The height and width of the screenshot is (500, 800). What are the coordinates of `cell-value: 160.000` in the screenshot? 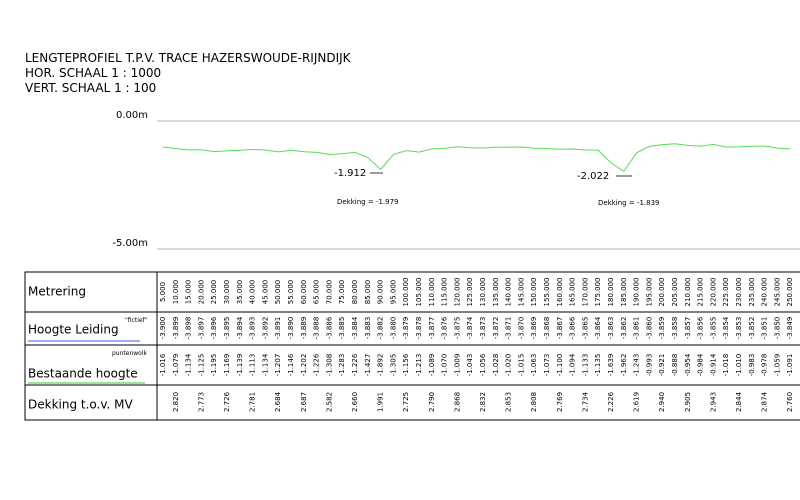 It's located at (560, 292).